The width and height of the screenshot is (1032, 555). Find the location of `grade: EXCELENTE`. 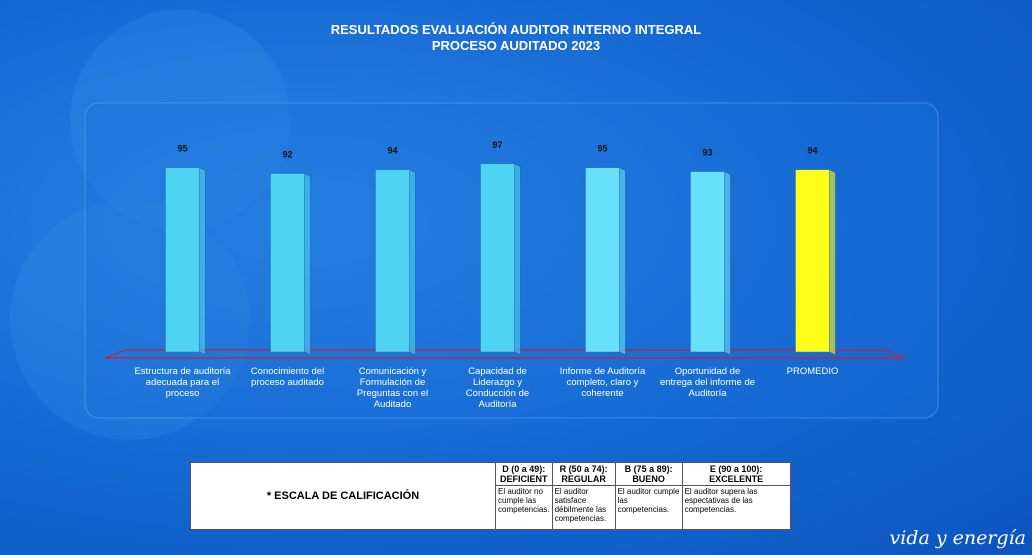

grade: EXCELENTE is located at coordinates (736, 479).